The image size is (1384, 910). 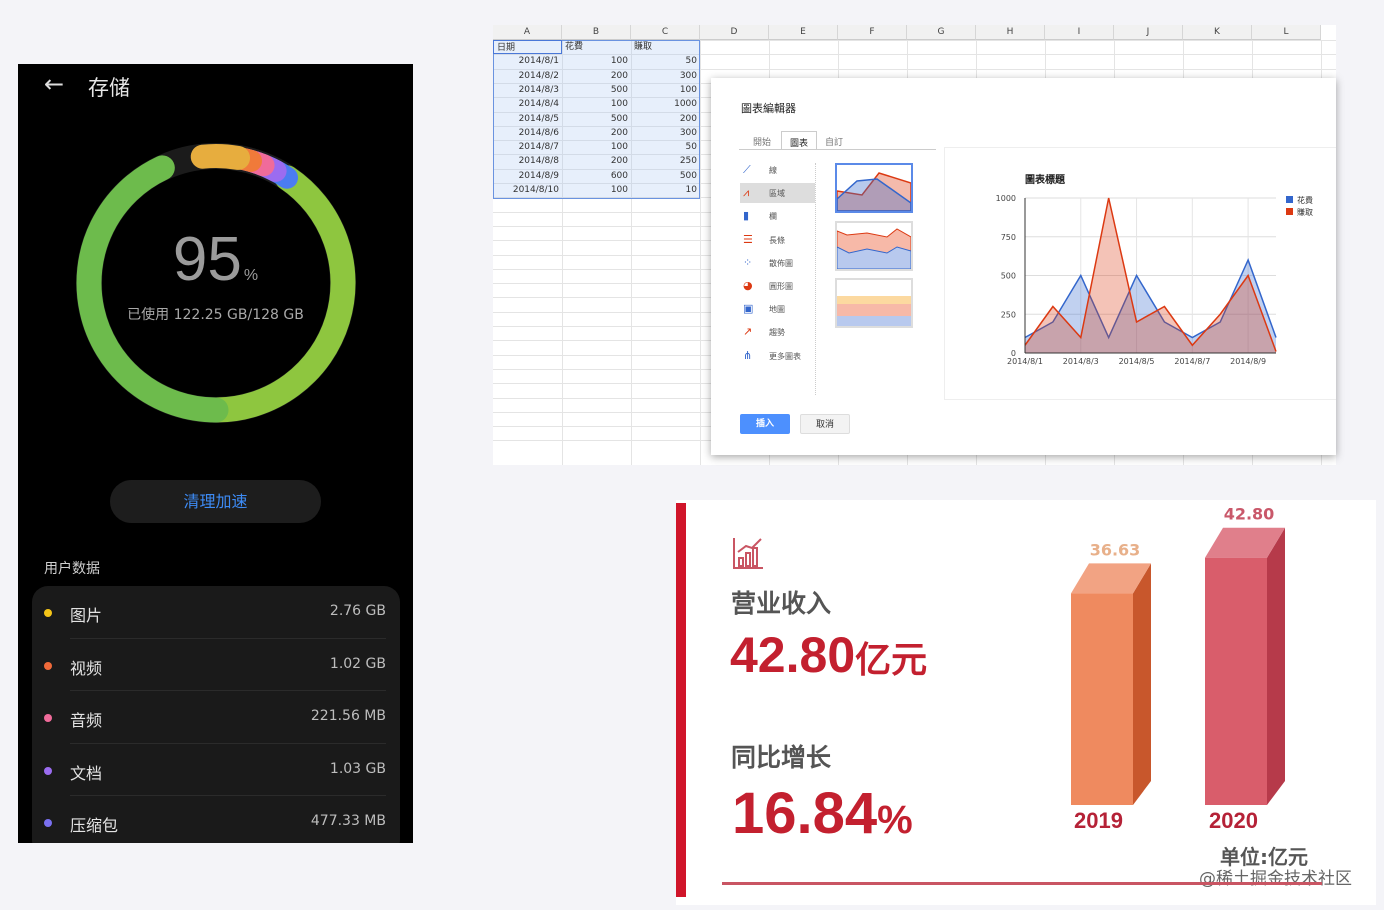 I want to click on chart-title: 圖表標題, so click(x=1045, y=179).